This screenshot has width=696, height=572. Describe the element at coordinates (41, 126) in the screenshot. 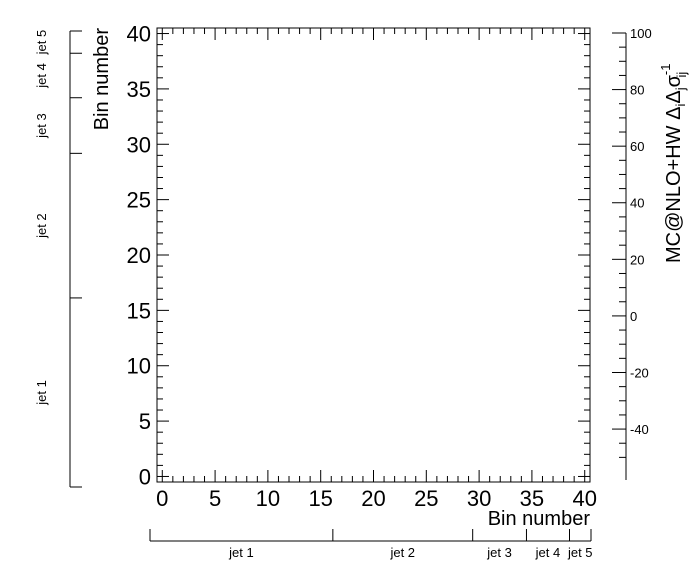

I see `y-jet-label: jet 3` at that location.